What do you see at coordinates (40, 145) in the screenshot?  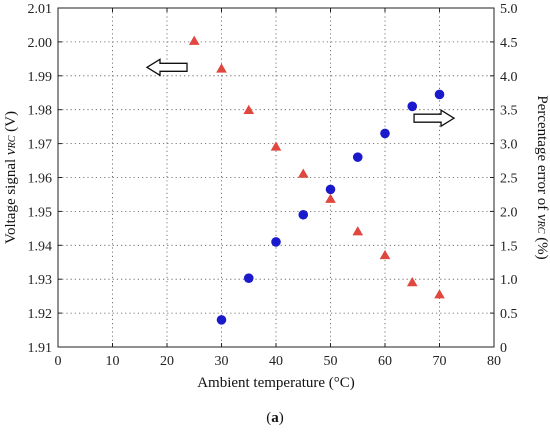 I see `y-left-tick-label: 1.97` at bounding box center [40, 145].